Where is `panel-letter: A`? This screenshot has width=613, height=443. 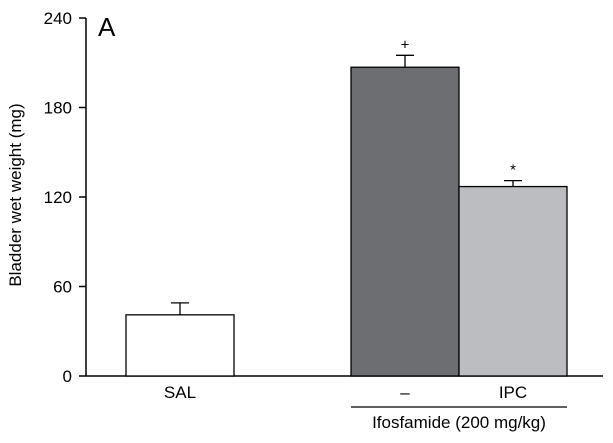
panel-letter: A is located at coordinates (107, 27).